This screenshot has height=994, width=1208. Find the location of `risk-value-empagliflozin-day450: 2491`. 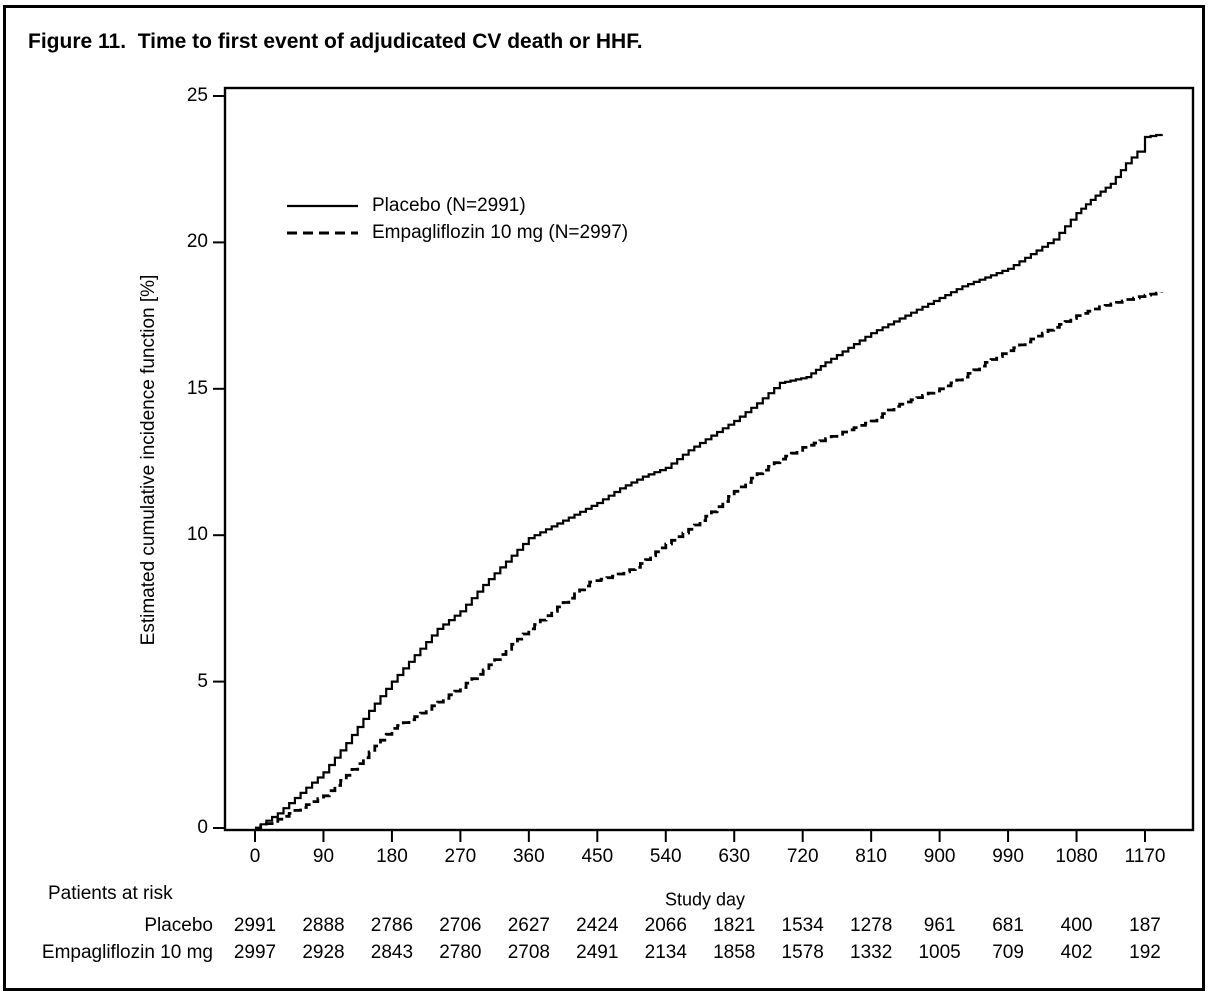

risk-value-empagliflozin-day450: 2491 is located at coordinates (597, 952).